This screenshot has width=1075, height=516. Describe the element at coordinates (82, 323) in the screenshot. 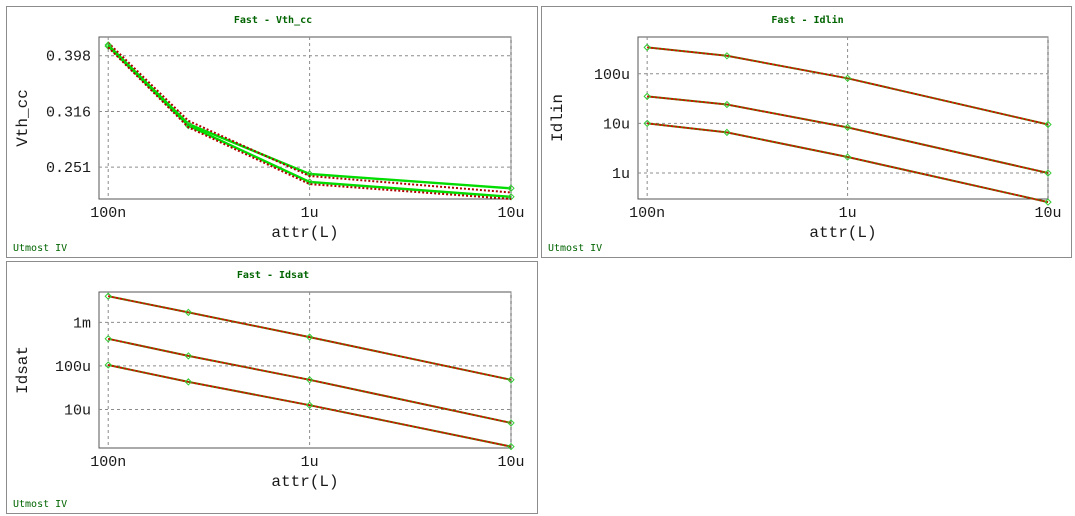

I see `y-tick-label: 1m` at that location.